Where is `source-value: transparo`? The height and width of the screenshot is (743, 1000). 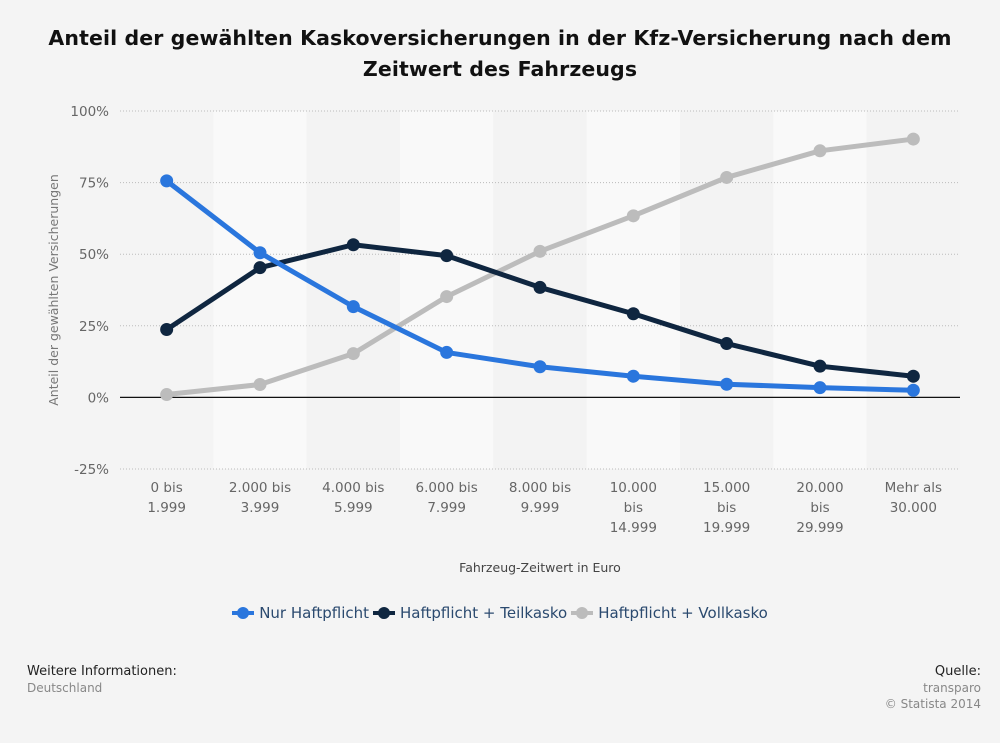 source-value: transparo is located at coordinates (952, 688).